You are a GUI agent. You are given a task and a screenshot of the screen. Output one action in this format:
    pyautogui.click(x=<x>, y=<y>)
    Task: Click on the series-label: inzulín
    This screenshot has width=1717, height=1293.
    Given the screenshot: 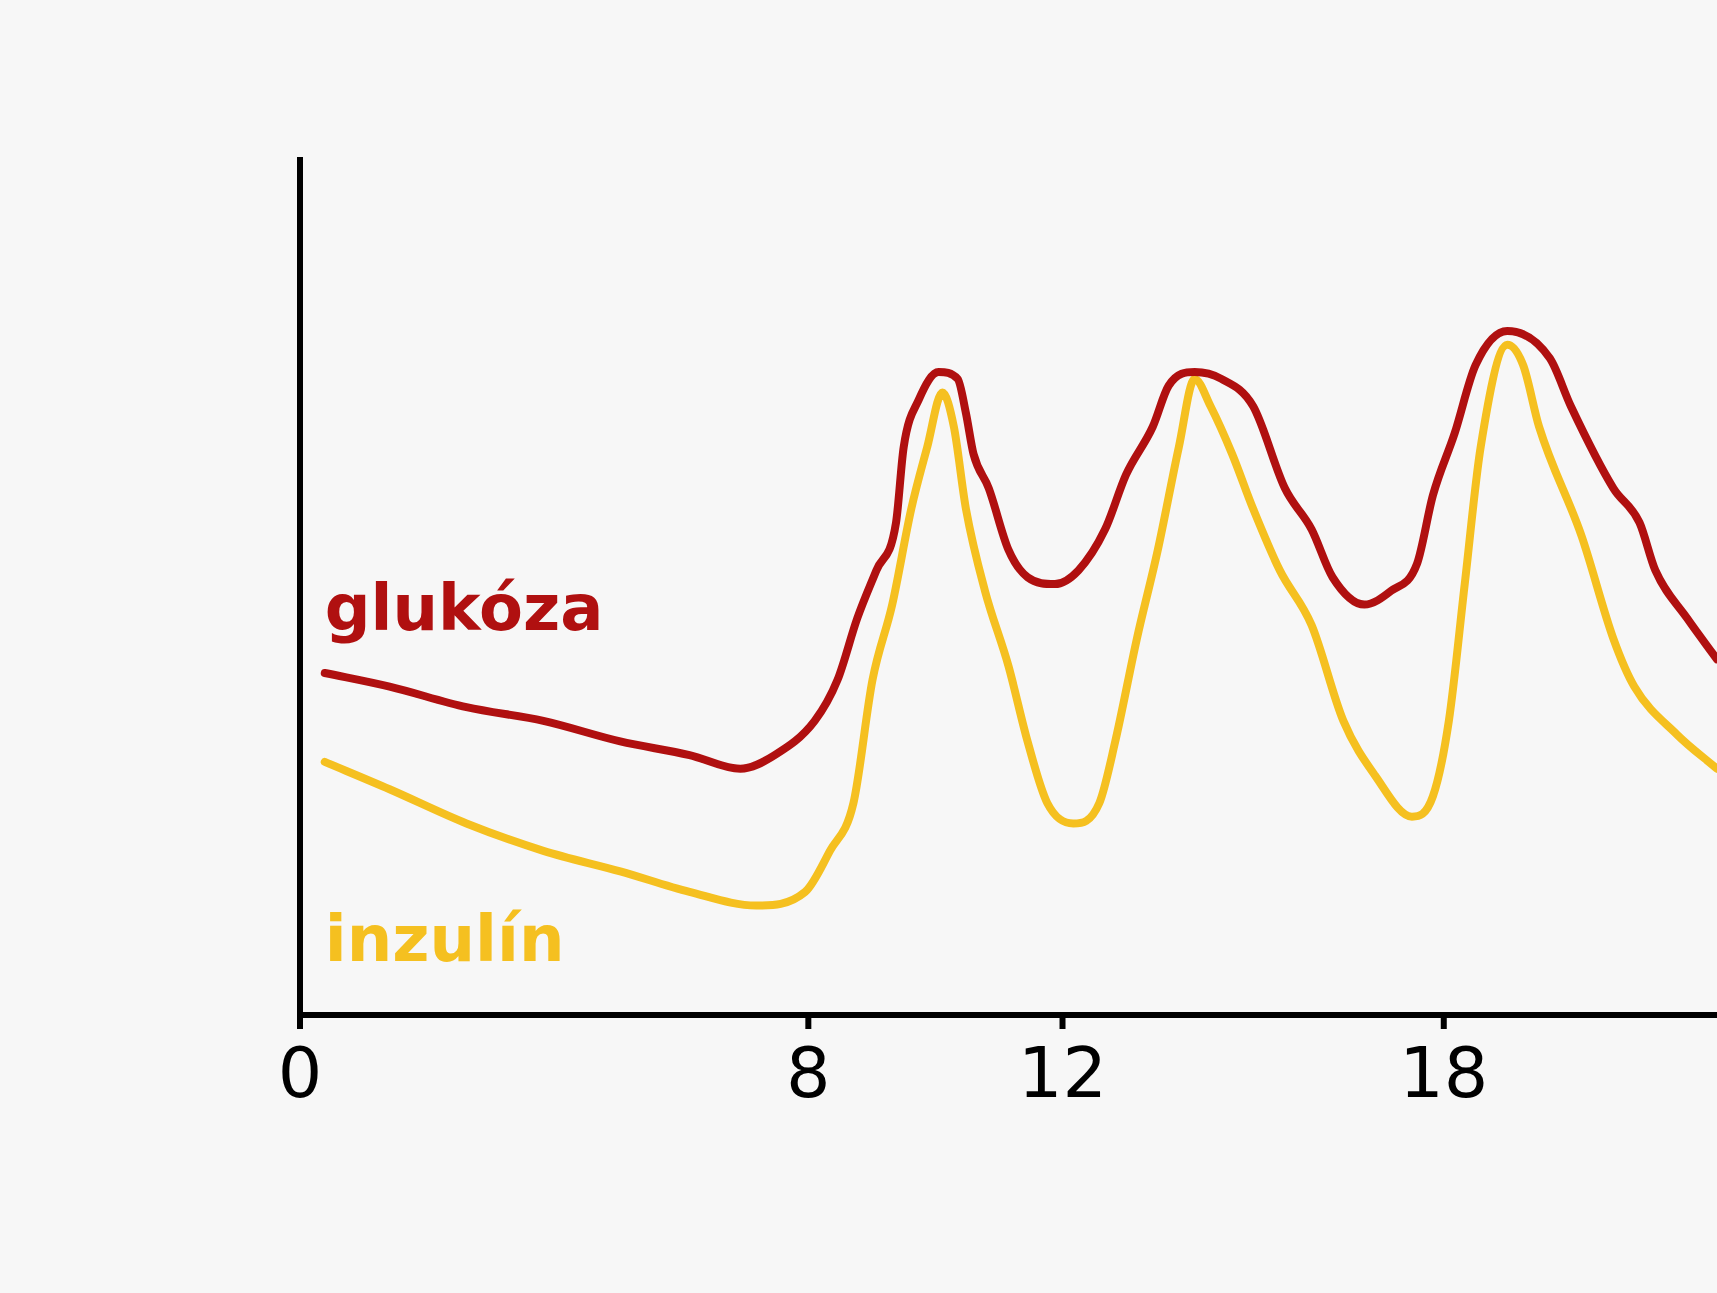 What is the action you would take?
    pyautogui.click(x=444, y=938)
    